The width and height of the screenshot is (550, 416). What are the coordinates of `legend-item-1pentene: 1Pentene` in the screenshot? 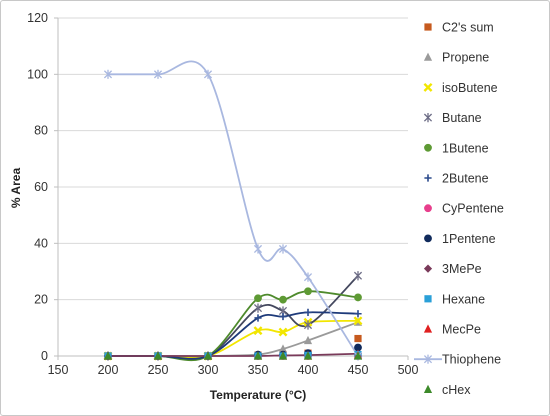 It's located at (460, 239).